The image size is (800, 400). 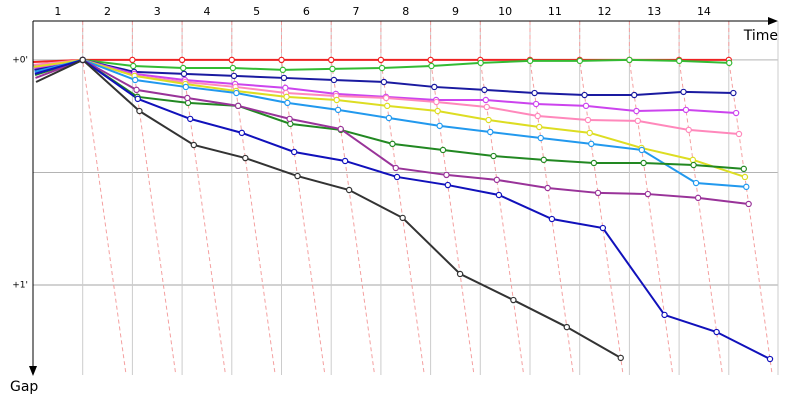 I want to click on x-tick-label: 3, so click(x=157, y=11).